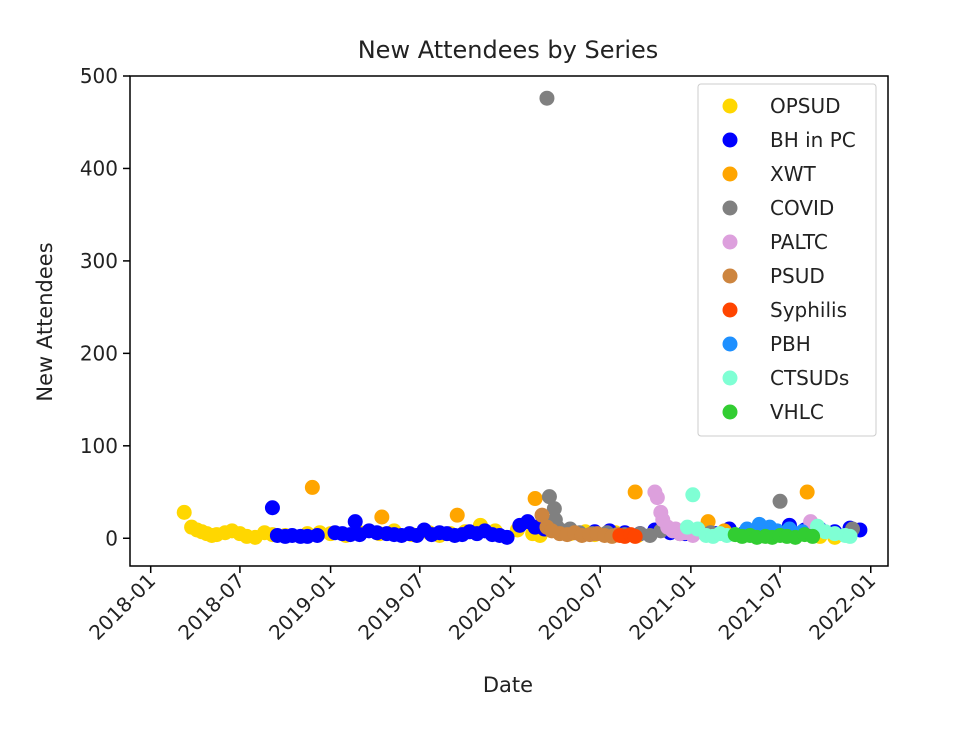  Describe the element at coordinates (730, 276) in the screenshot. I see `legend-marker-psud` at that location.